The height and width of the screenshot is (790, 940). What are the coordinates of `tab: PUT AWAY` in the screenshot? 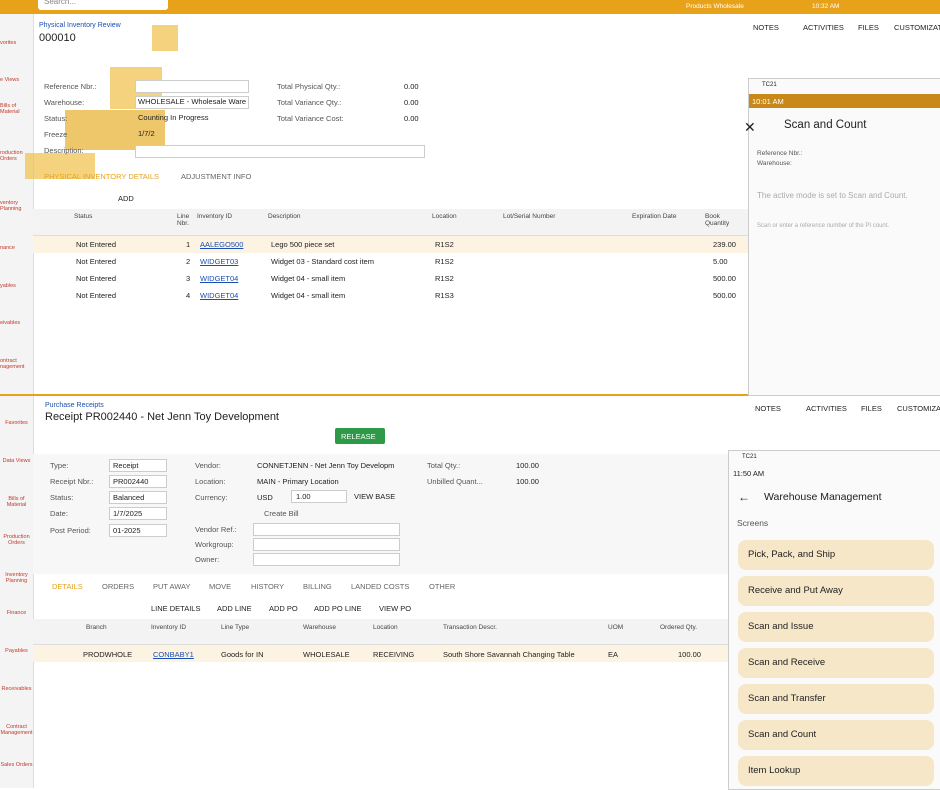 It's located at (172, 586).